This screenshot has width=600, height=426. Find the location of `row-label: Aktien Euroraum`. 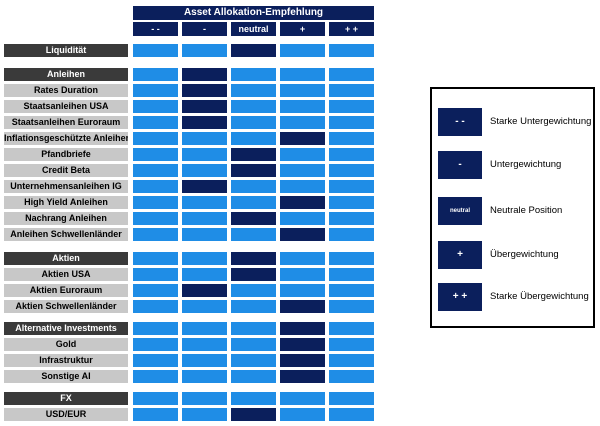

row-label: Aktien Euroraum is located at coordinates (66, 290).